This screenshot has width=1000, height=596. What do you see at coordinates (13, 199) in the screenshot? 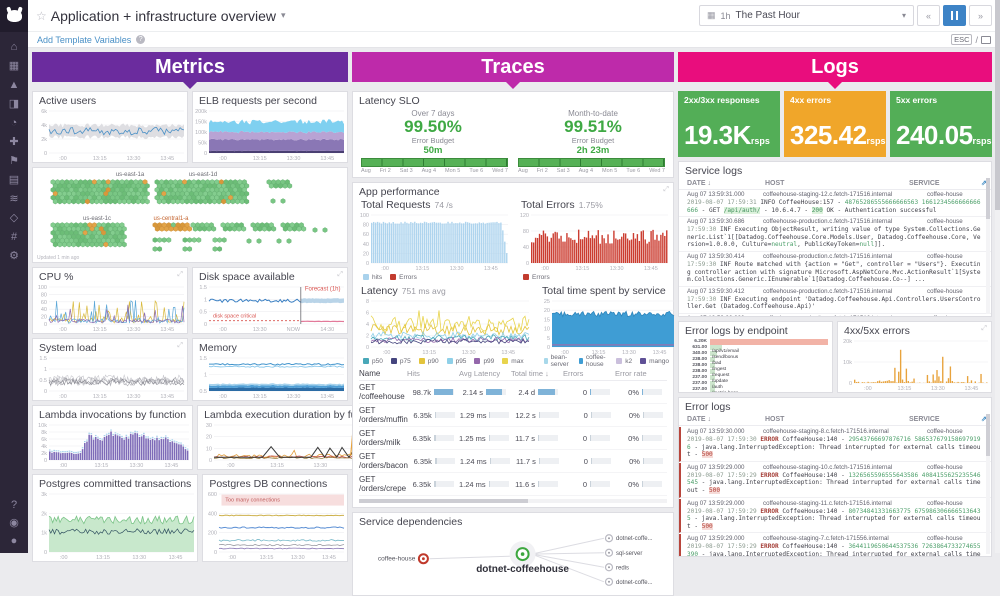
I see `logs-icon: ≋` at bounding box center [13, 199].